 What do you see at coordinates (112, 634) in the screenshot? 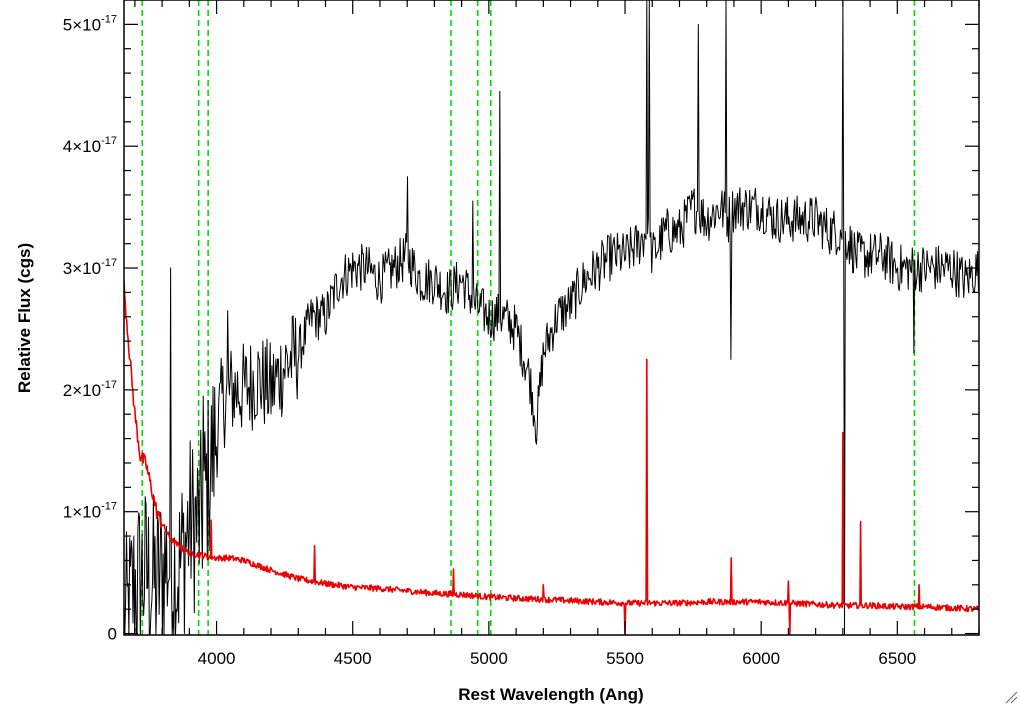
I see `y-tick-label: 0` at bounding box center [112, 634].